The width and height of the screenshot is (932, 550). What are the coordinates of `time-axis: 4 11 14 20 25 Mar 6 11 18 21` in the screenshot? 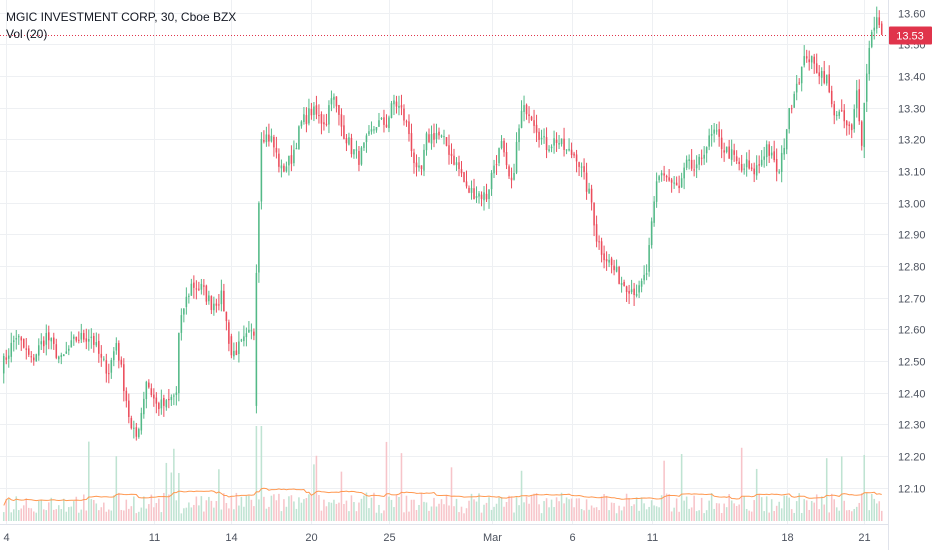 It's located at (436, 538).